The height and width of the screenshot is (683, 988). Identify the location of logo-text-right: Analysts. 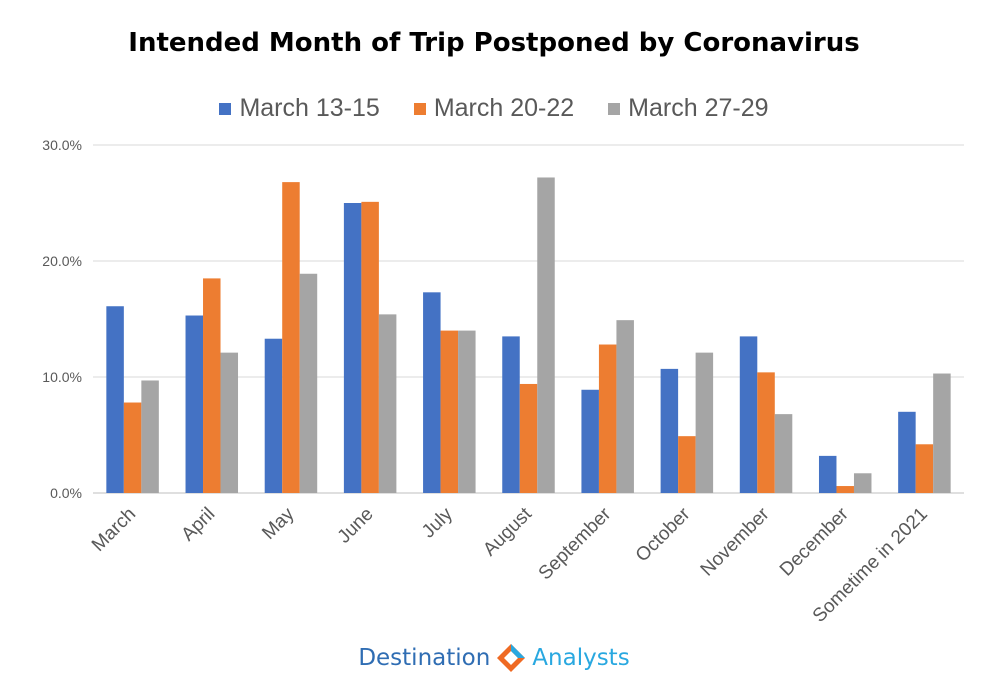
(581, 658).